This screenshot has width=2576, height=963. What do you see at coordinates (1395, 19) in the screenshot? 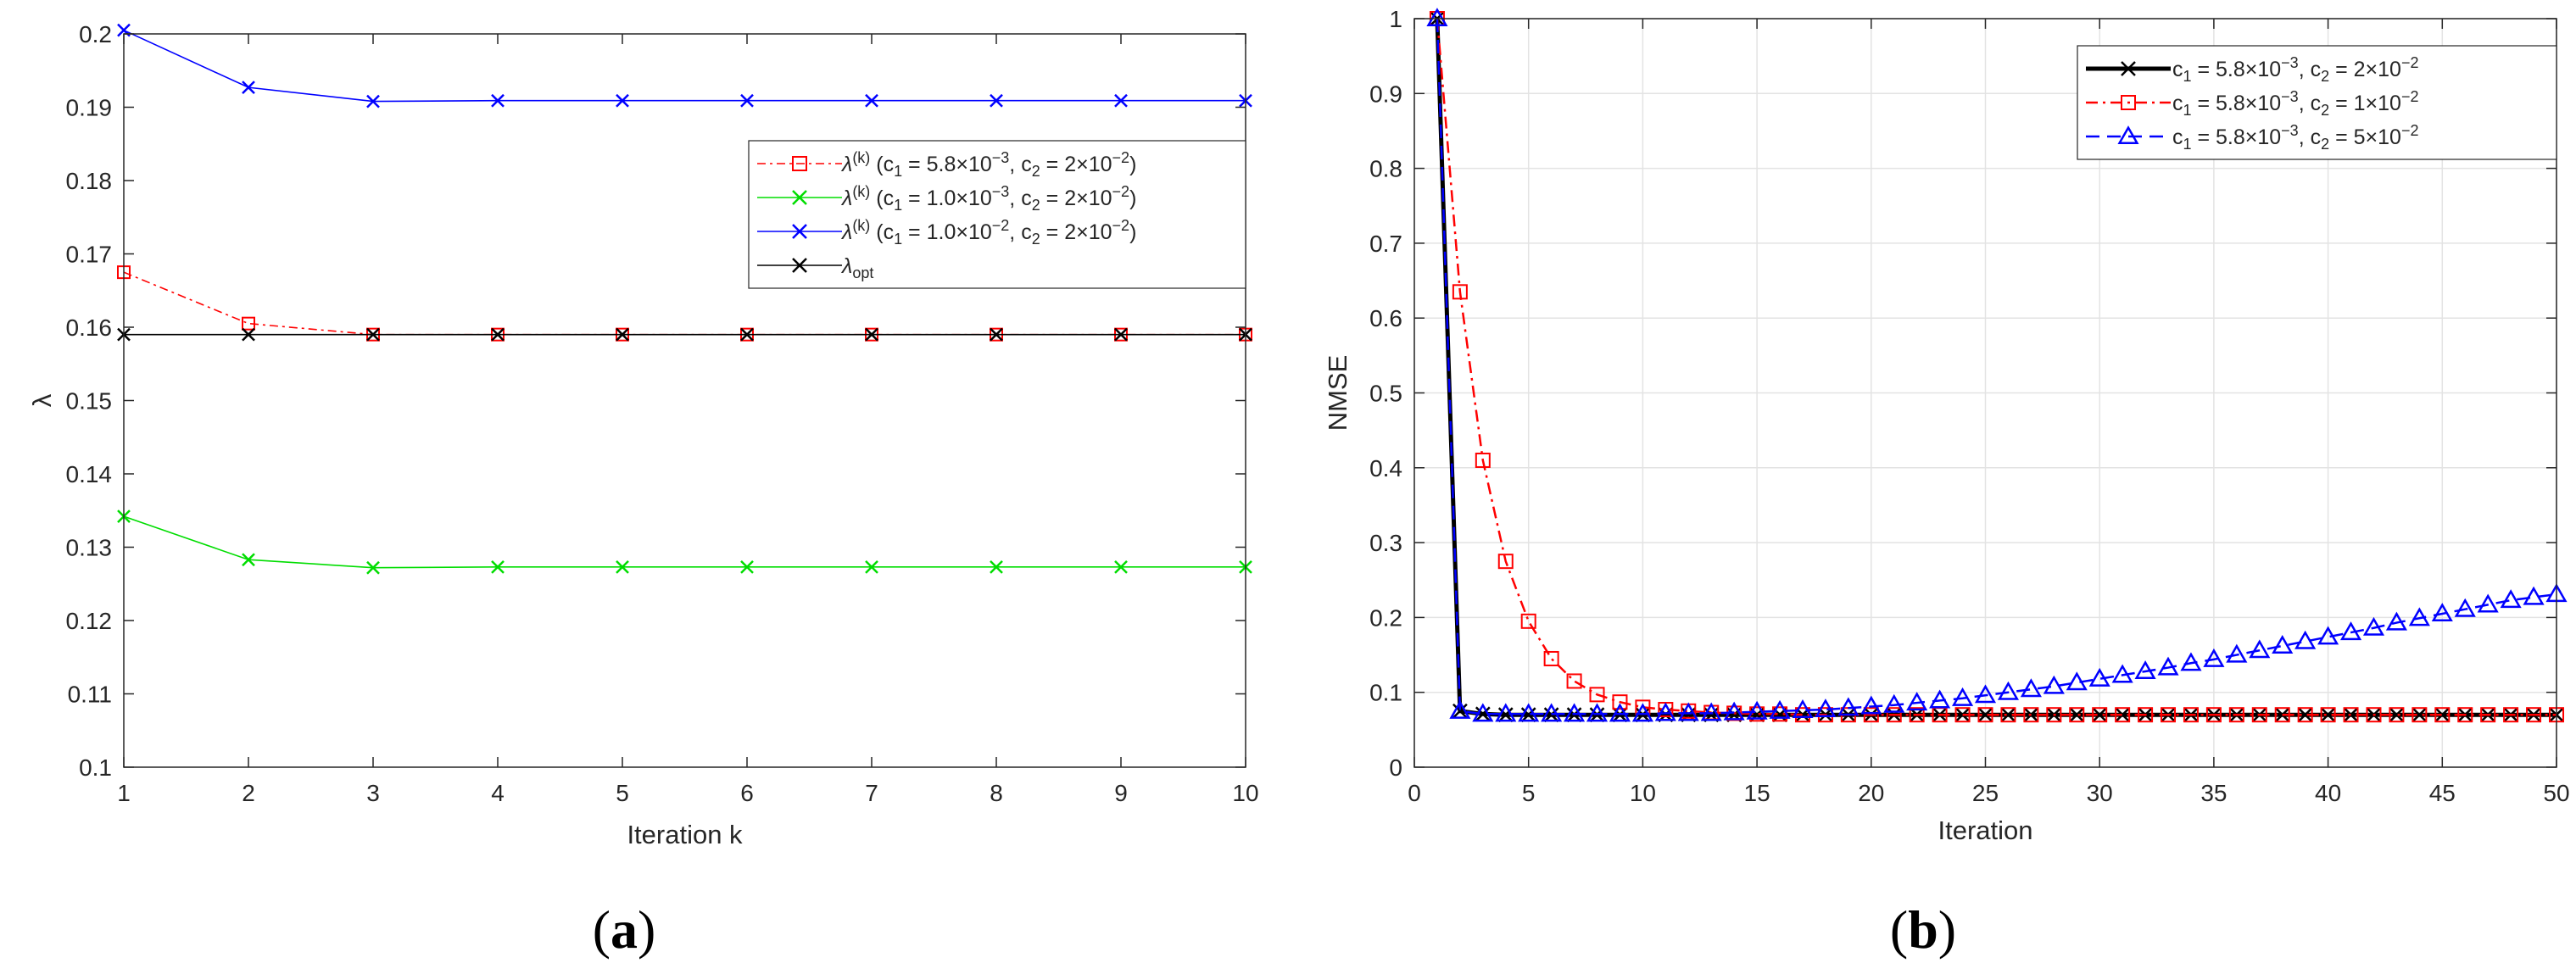
I see `y-tick-label: 1` at bounding box center [1395, 19].